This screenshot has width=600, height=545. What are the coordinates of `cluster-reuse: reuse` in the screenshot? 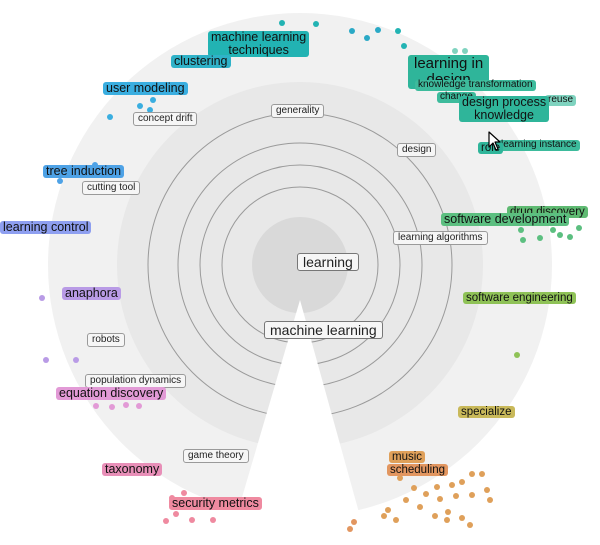 It's located at (561, 100).